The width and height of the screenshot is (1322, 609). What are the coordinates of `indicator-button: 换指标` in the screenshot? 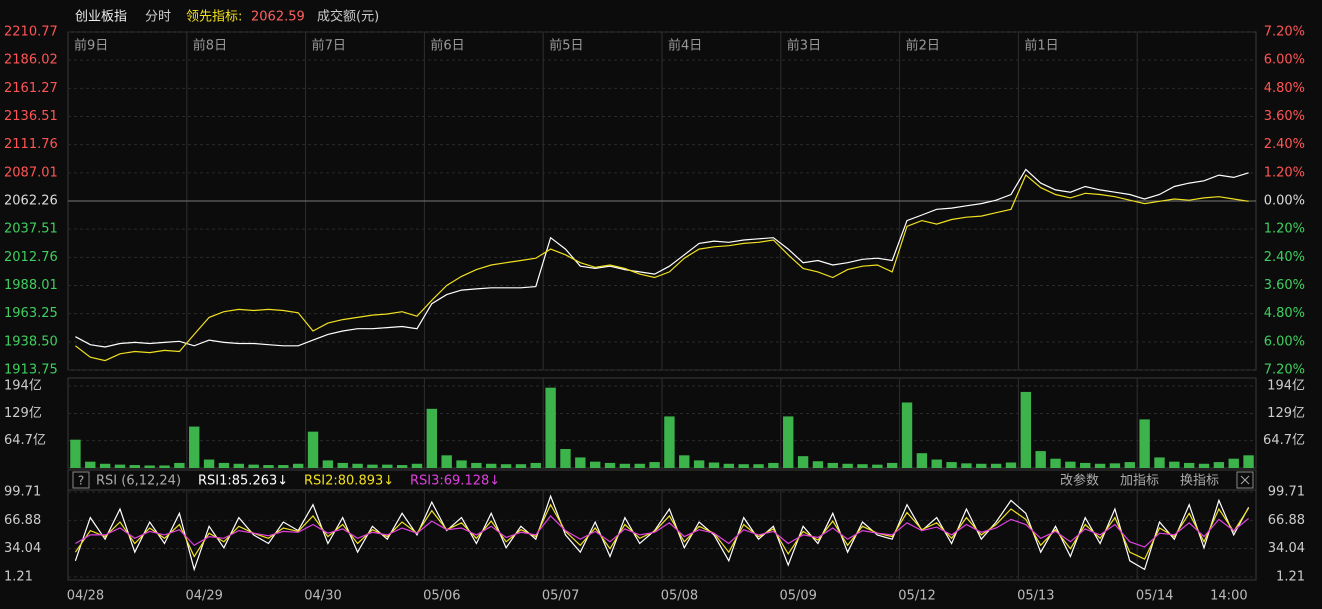 It's located at (1199, 481).